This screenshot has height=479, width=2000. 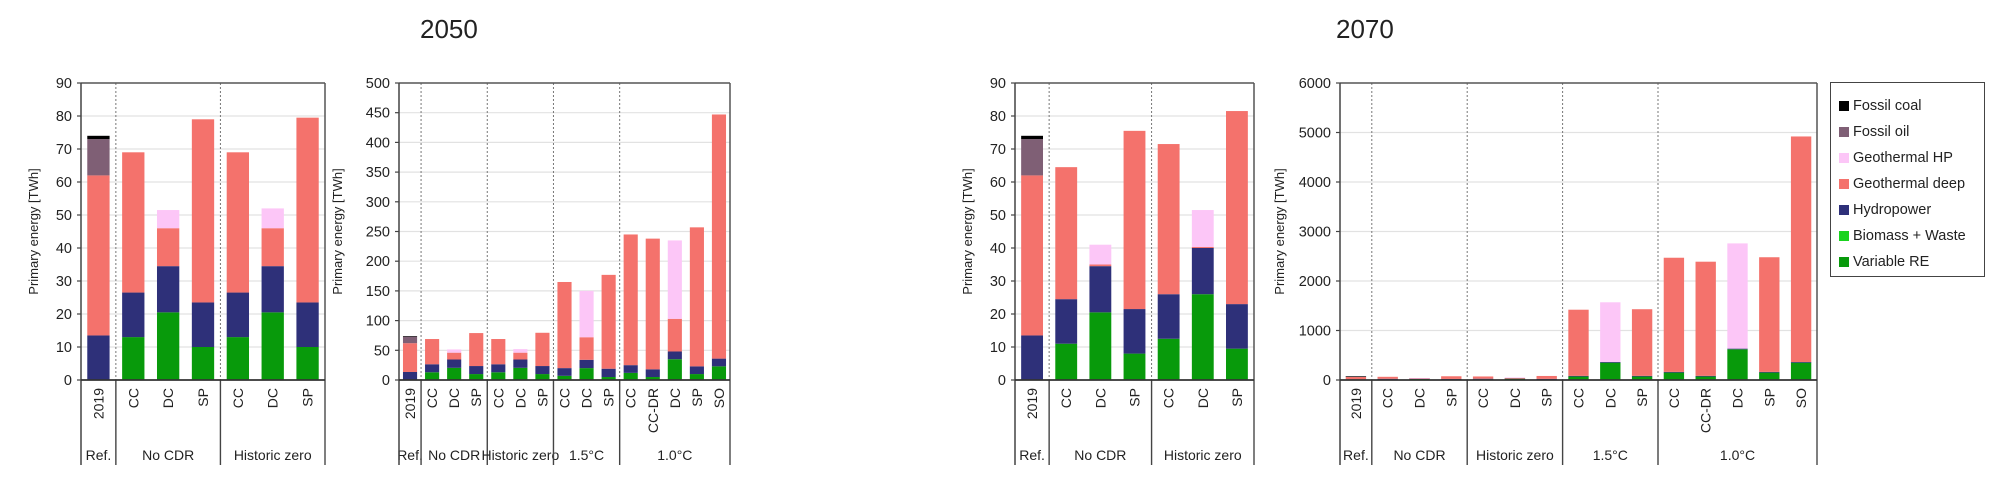 I want to click on group-label: Historic zero, so click(x=273, y=455).